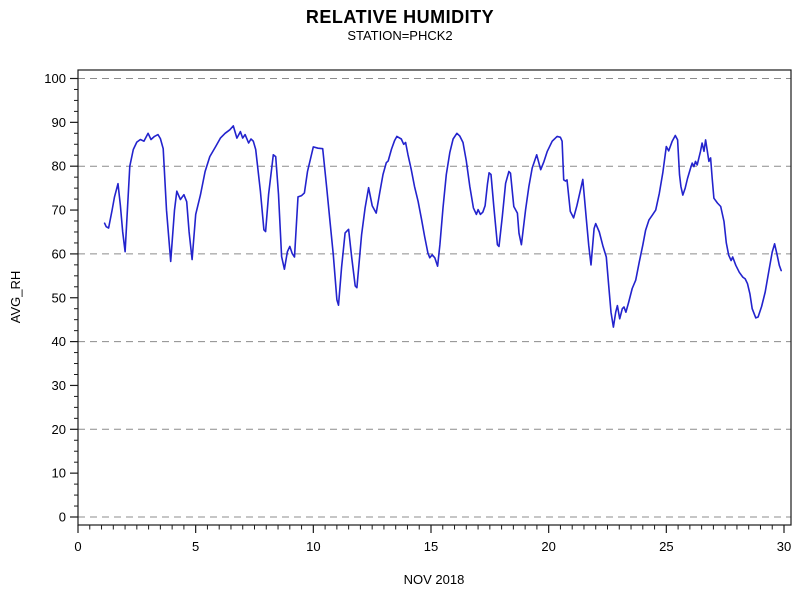 The image size is (800, 600). I want to click on x-tick-label: 15, so click(431, 546).